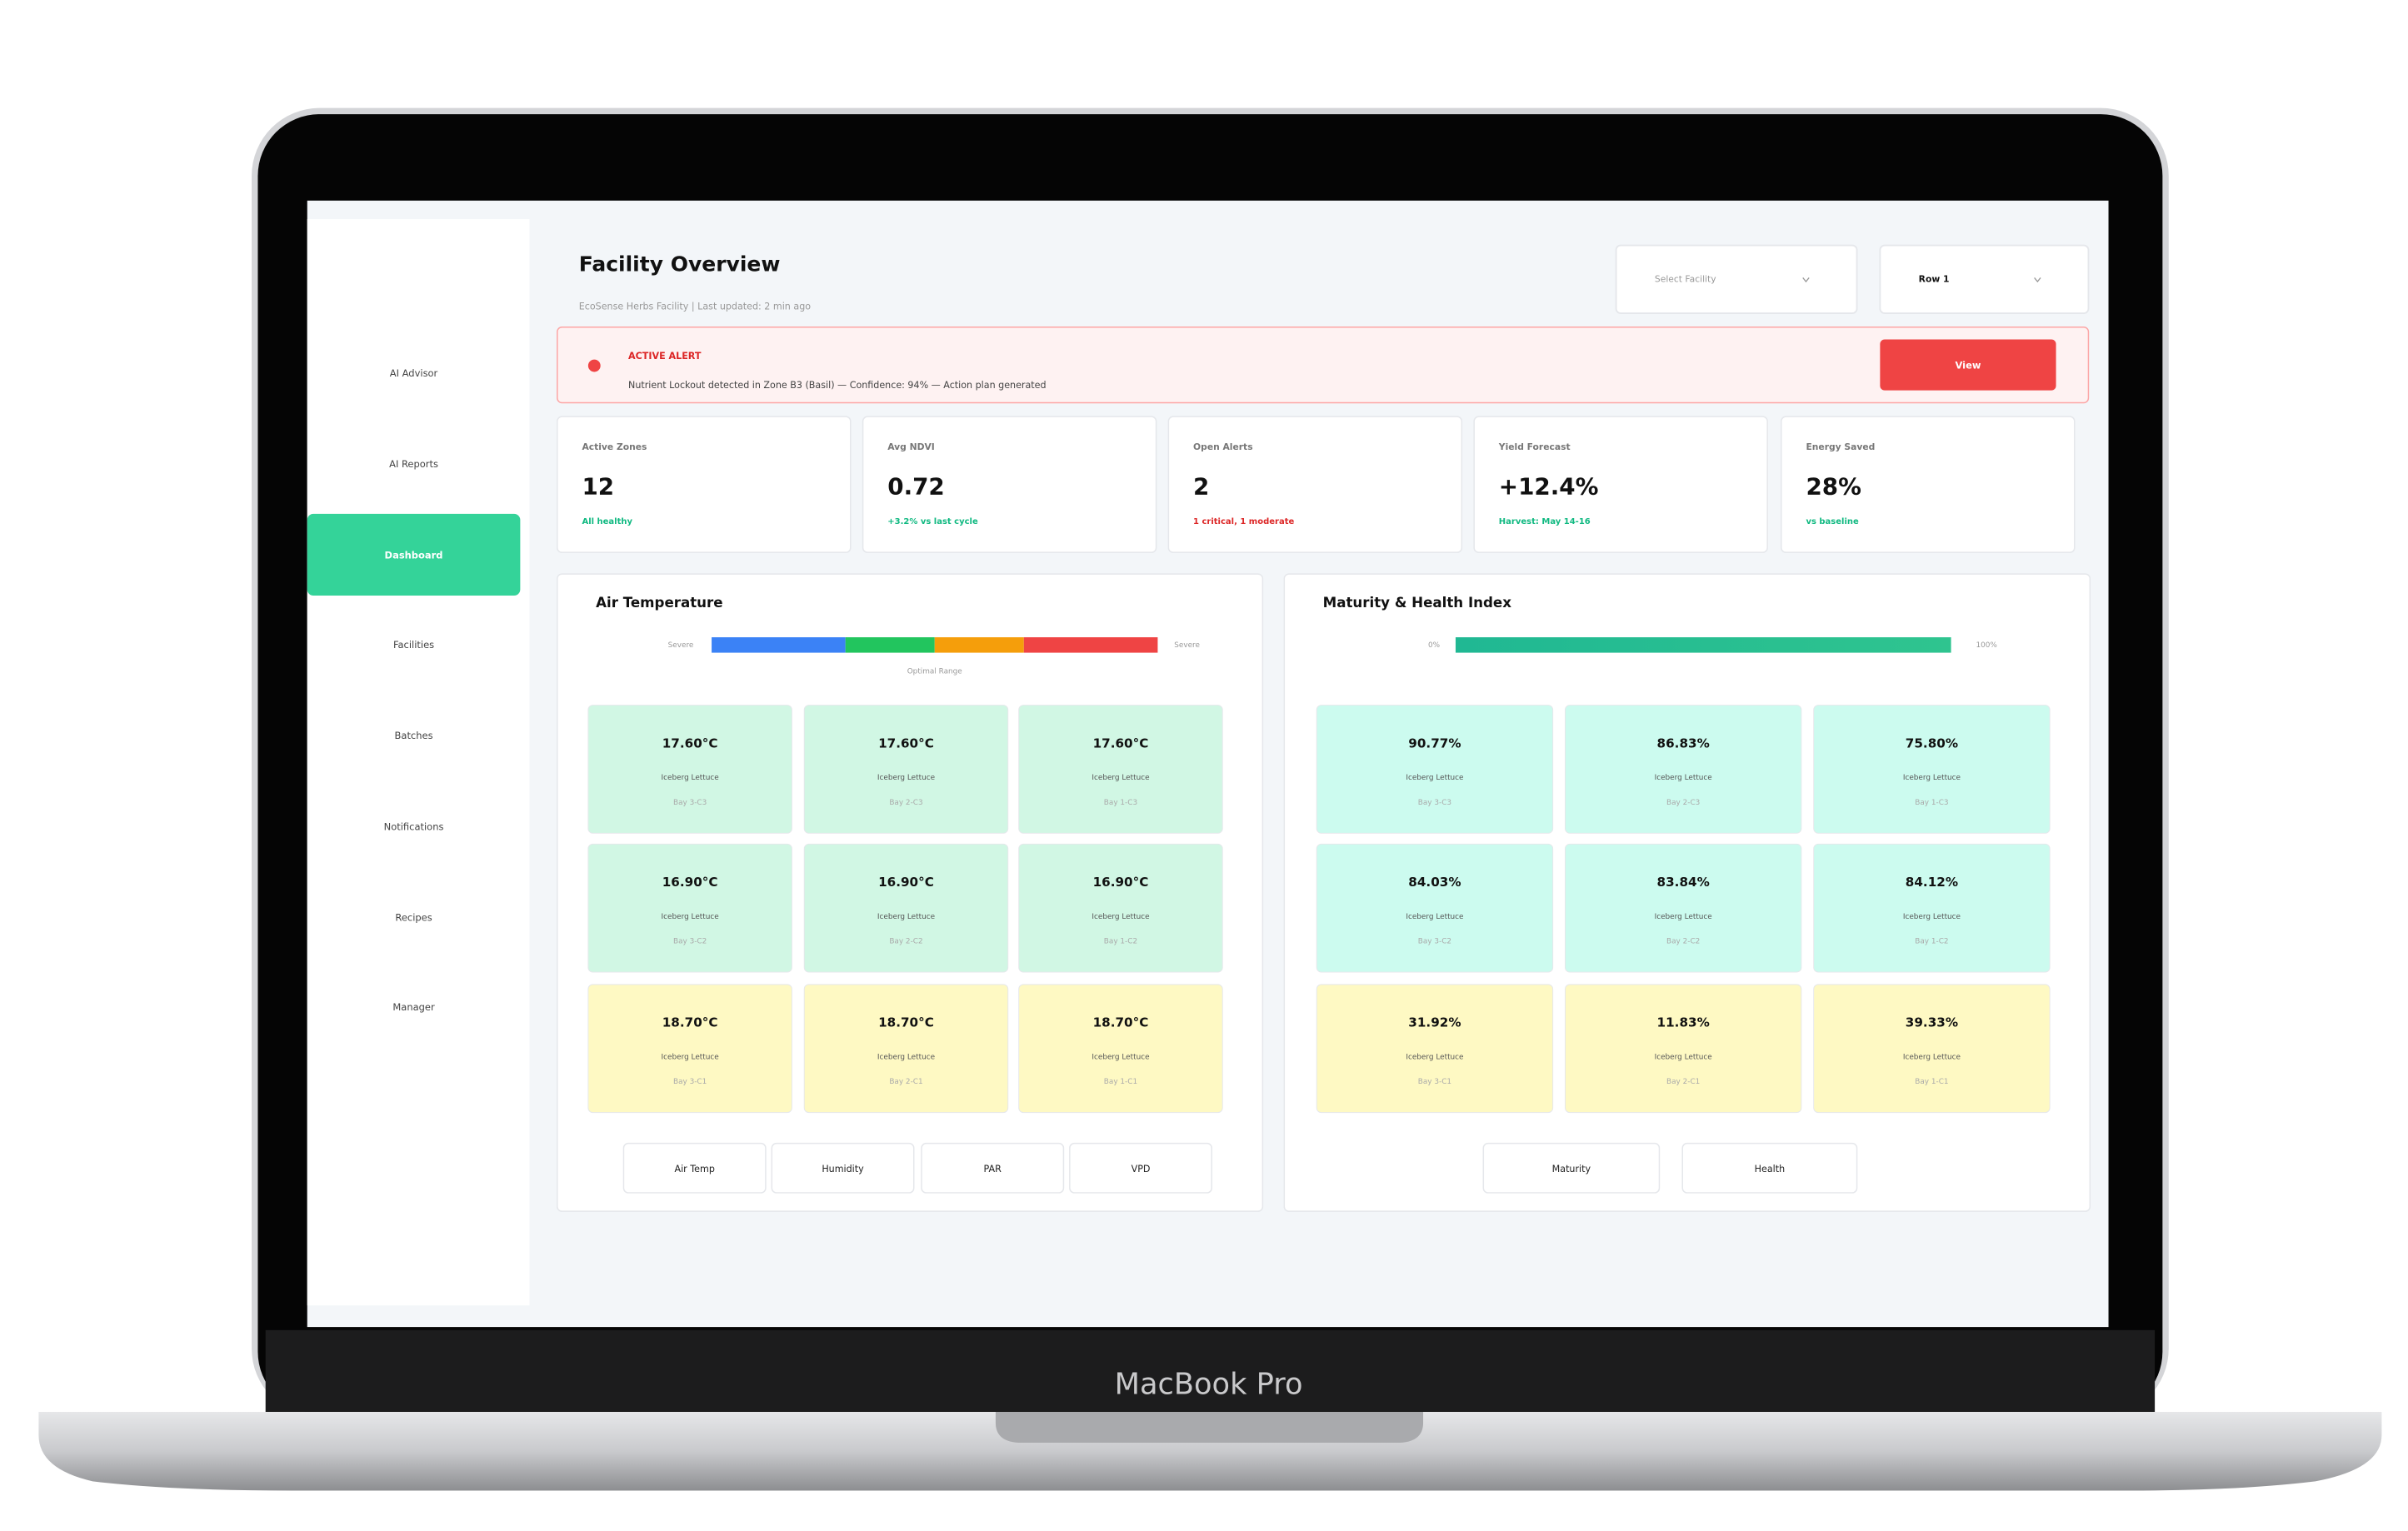  I want to click on kpi-note: 1 critical, 1 moderate, so click(1243, 521).